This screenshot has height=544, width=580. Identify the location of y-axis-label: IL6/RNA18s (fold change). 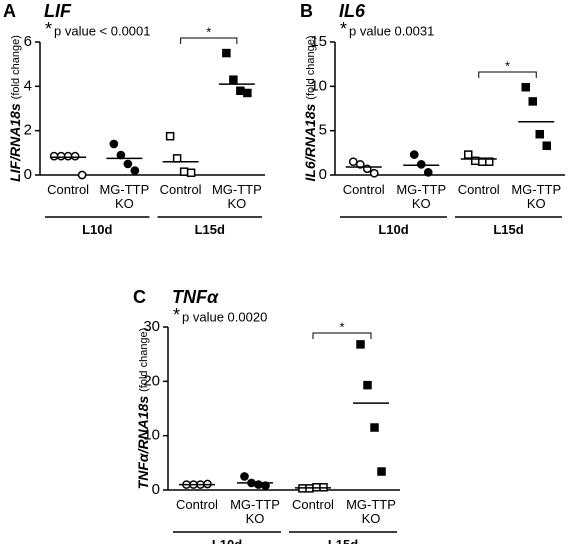
(310, 108).